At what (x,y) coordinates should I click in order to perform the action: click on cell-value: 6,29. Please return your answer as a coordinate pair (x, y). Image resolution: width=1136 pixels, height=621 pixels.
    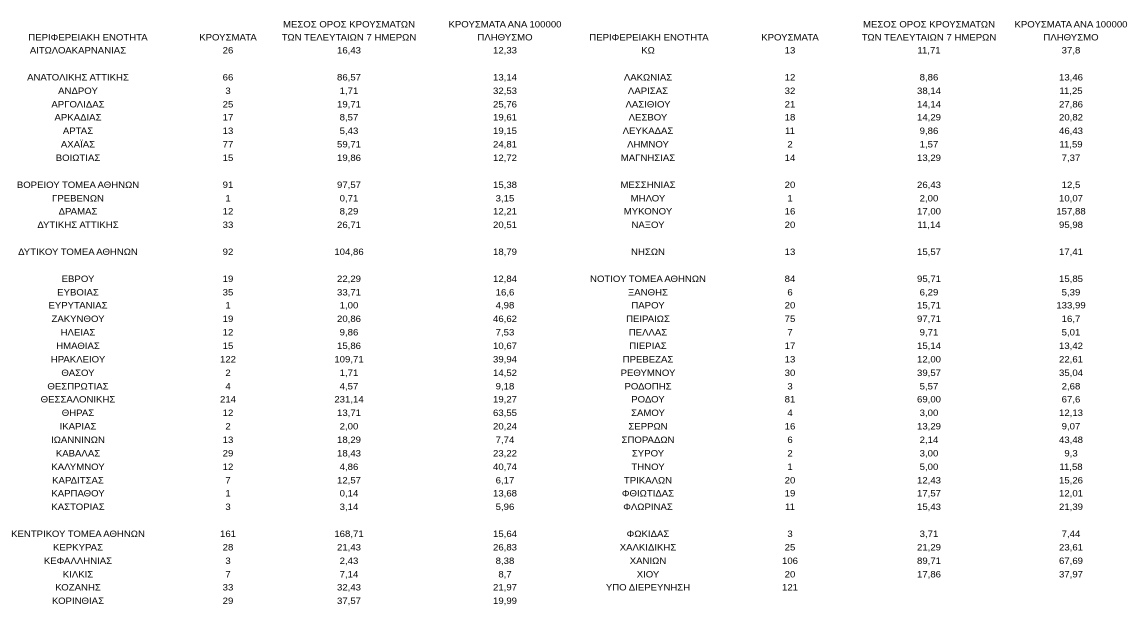
    Looking at the image, I should click on (929, 292).